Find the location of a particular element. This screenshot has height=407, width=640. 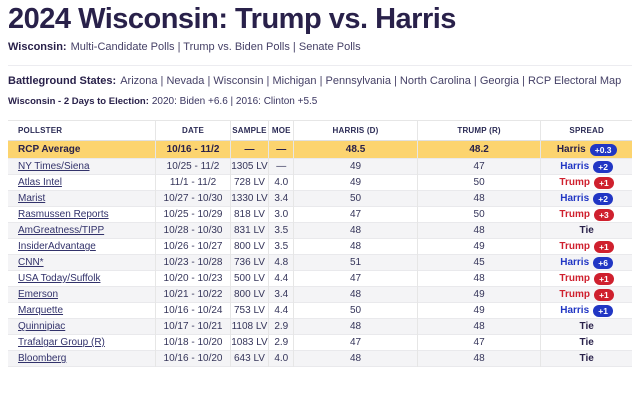

trump-value: 49 is located at coordinates (478, 294).